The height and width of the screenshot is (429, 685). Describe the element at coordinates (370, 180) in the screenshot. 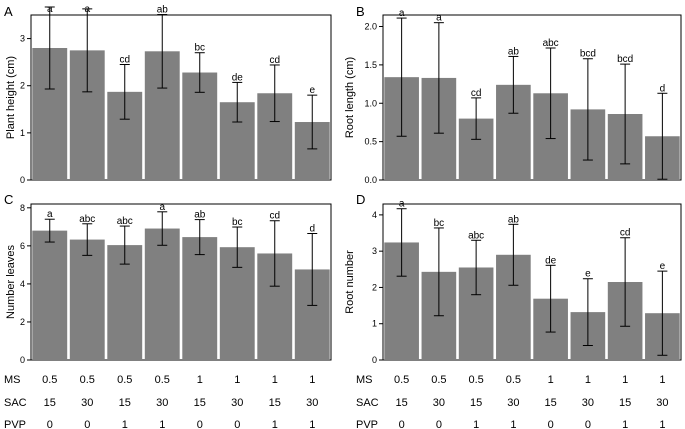

I see `y-tick-label: 0.0` at that location.